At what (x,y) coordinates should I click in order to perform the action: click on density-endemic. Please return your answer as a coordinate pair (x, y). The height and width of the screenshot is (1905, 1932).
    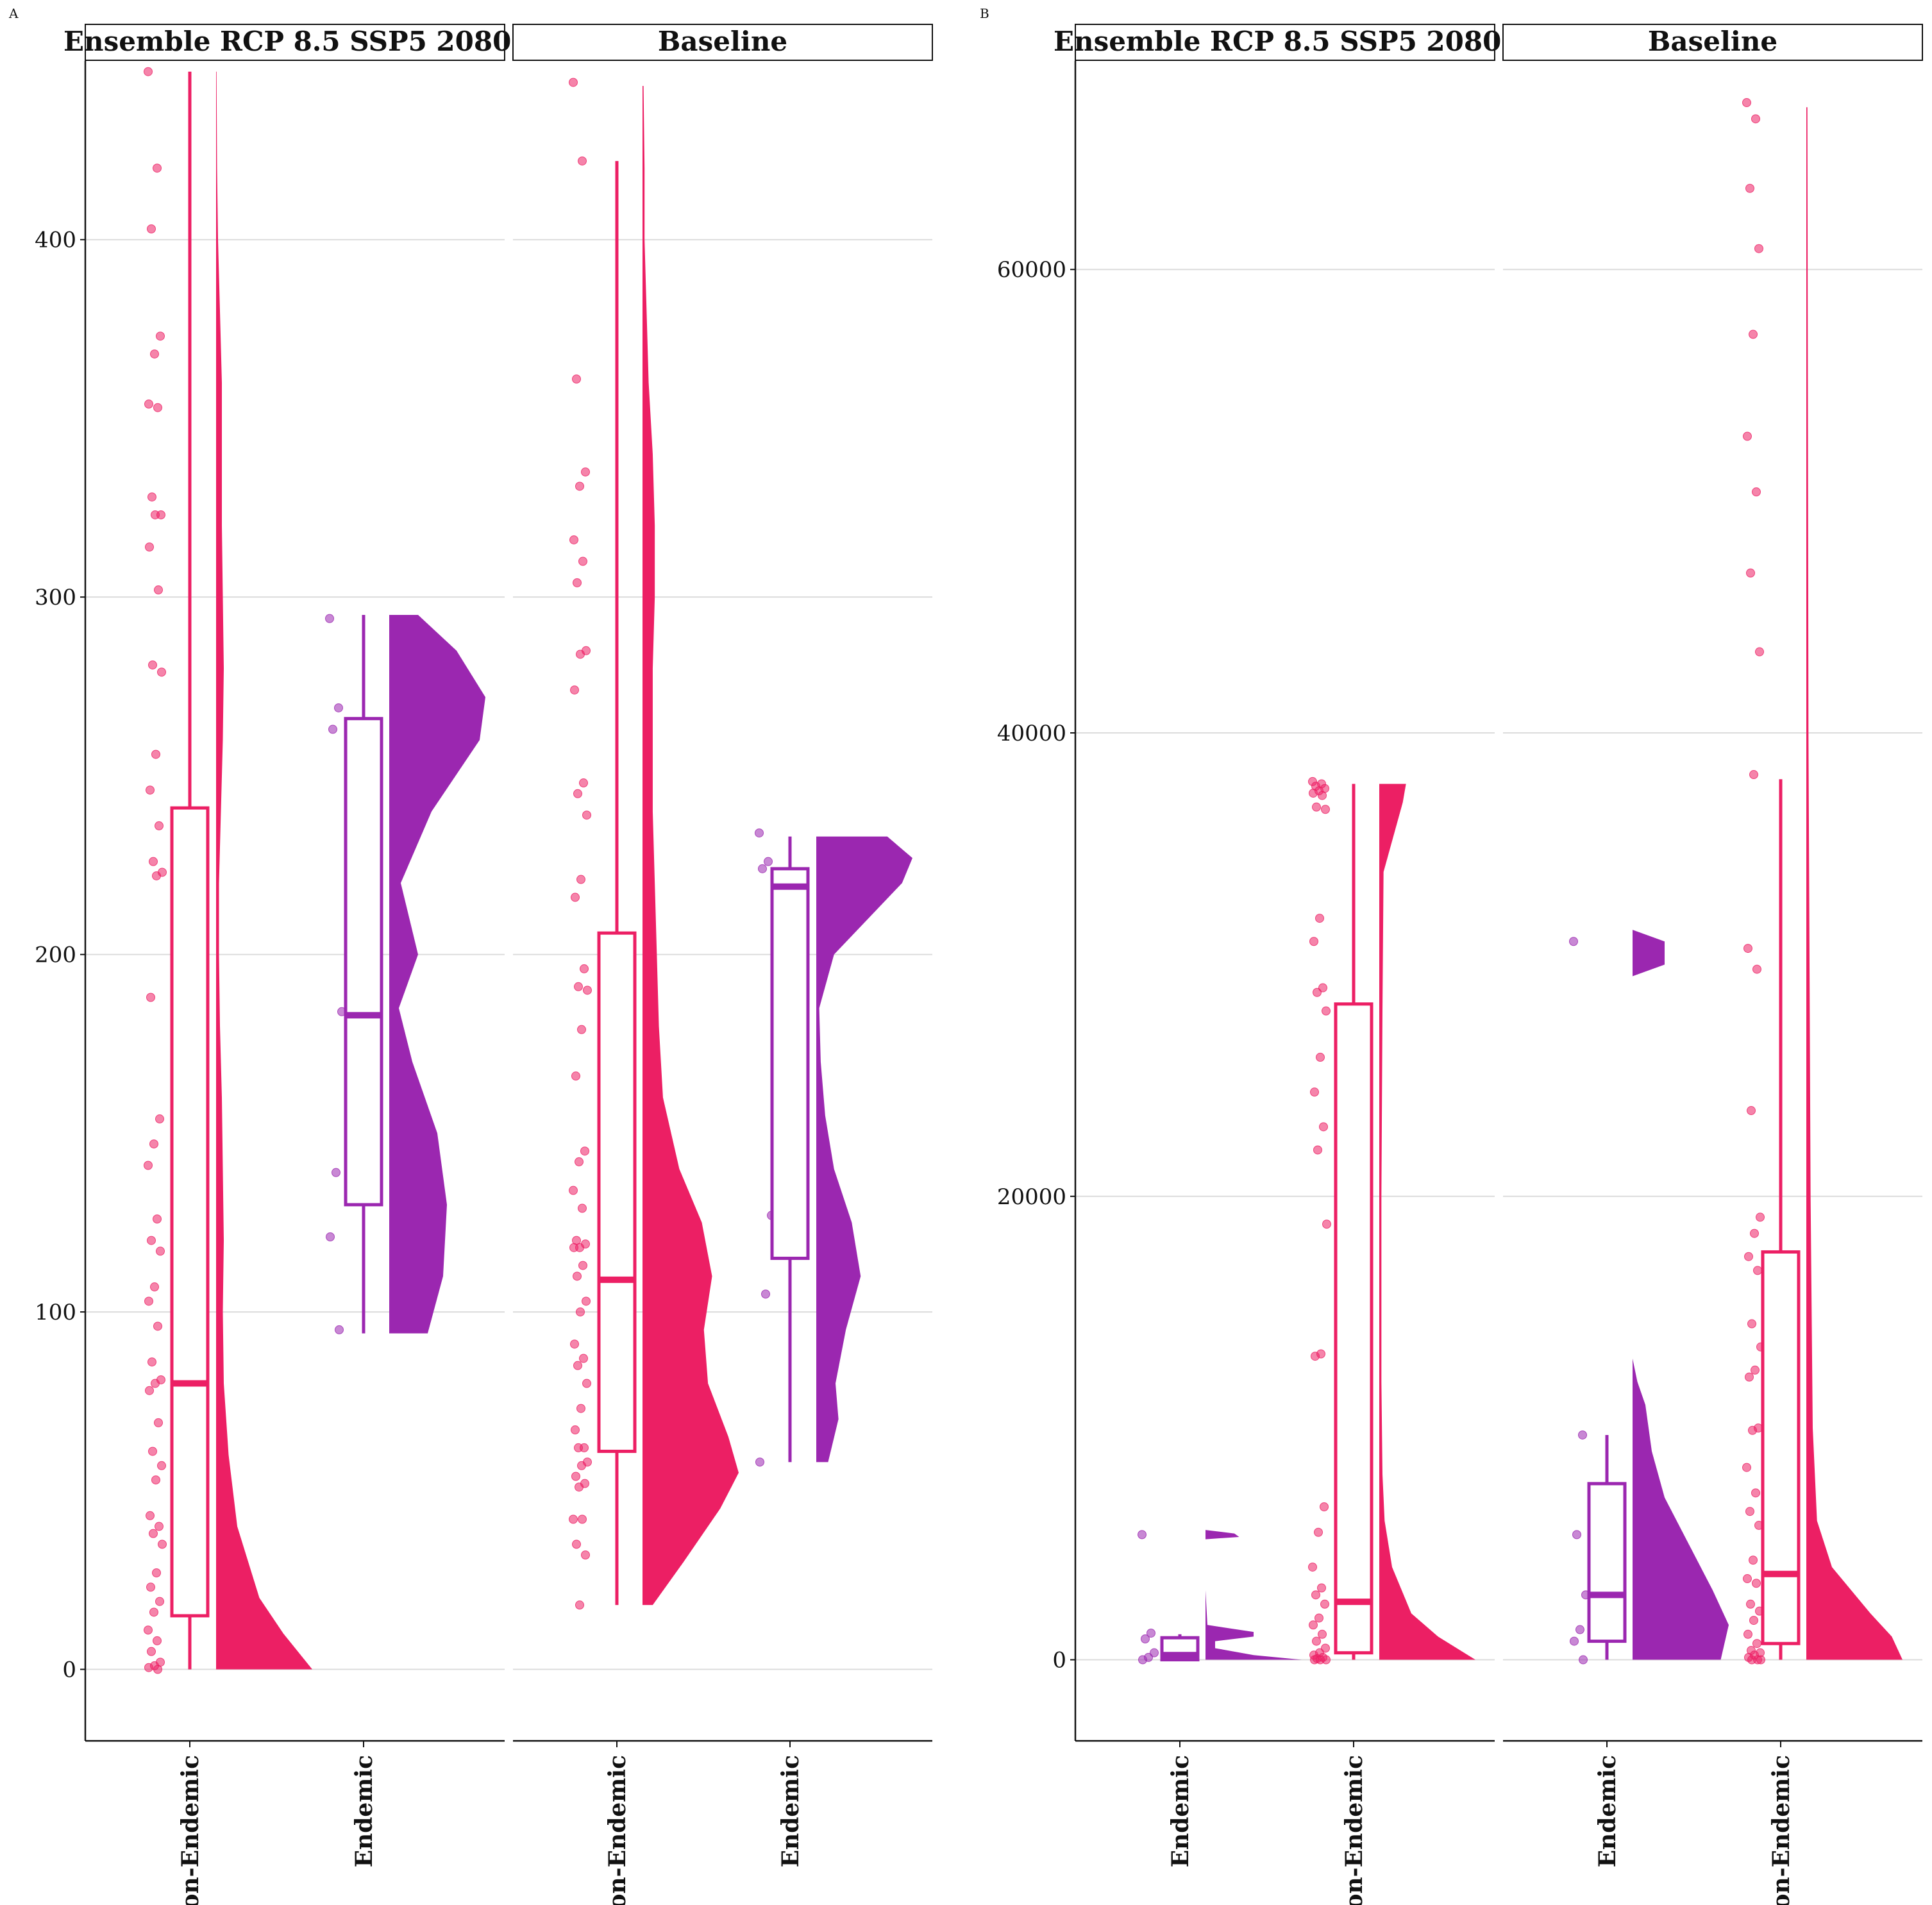
    Looking at the image, I should click on (1681, 1295).